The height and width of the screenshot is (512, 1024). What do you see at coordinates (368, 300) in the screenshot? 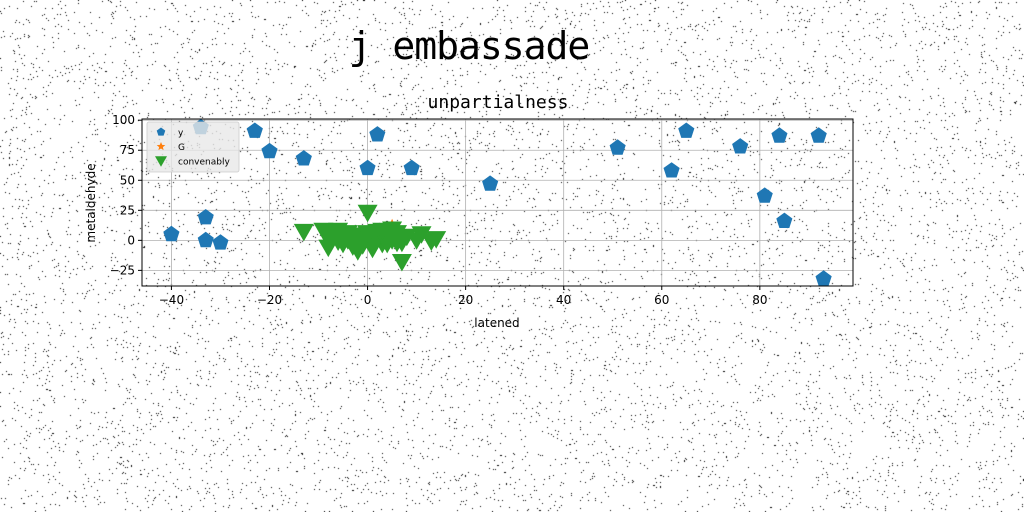
I see `x-tick-label: 0` at bounding box center [368, 300].